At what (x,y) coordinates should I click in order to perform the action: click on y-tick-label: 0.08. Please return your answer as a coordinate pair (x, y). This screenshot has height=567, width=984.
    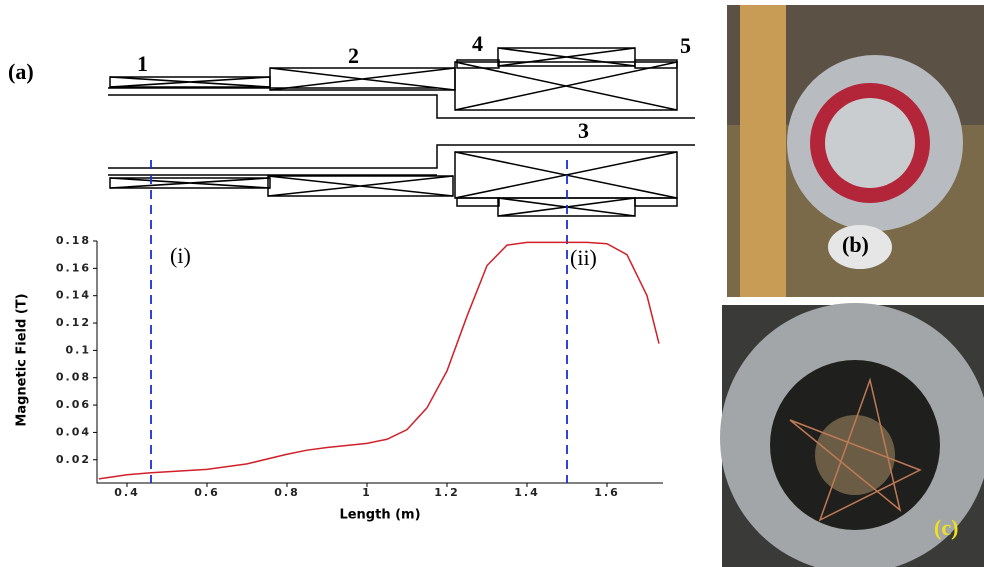
    Looking at the image, I should click on (73, 377).